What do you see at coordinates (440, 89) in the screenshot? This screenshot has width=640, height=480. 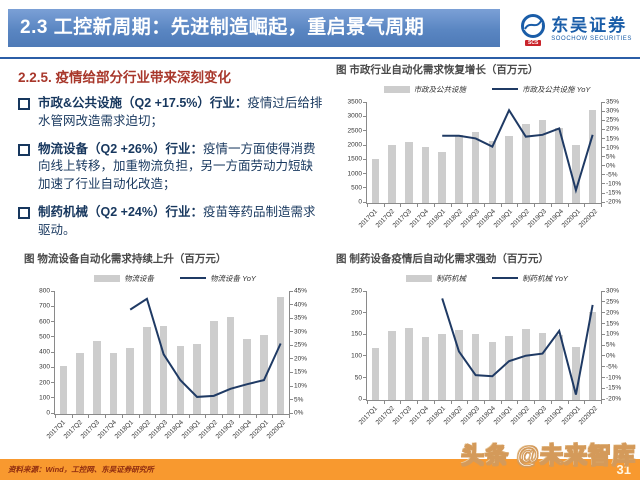 I see `legend-label: 市政及公共设施` at bounding box center [440, 89].